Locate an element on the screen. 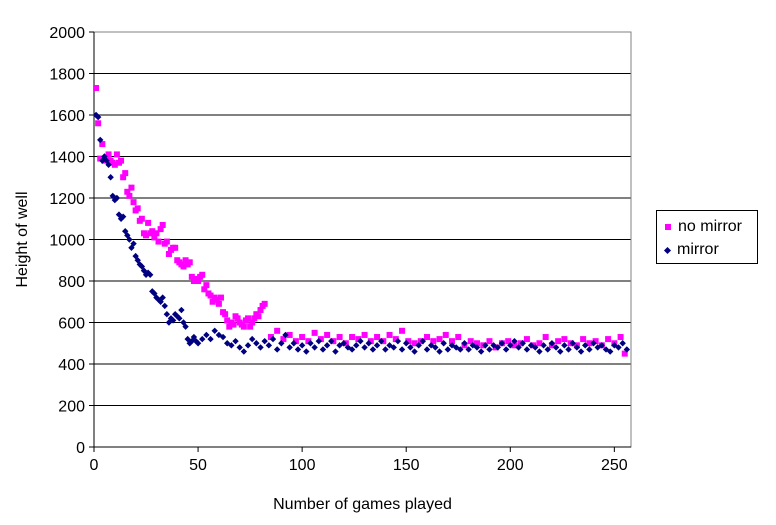 This screenshot has width=776, height=525. x-tick-label: 200 is located at coordinates (510, 465).